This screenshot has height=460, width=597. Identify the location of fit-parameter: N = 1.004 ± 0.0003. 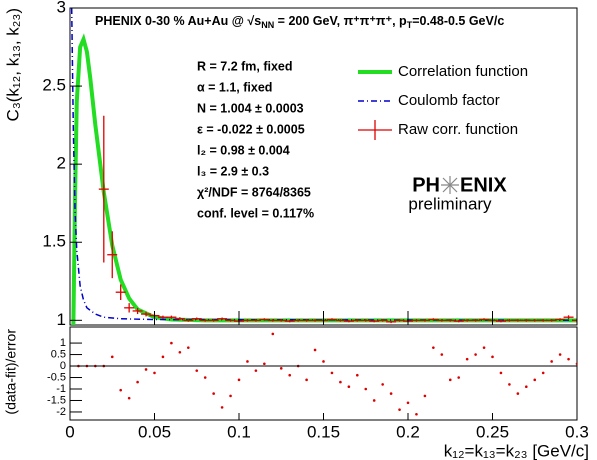
(250, 108).